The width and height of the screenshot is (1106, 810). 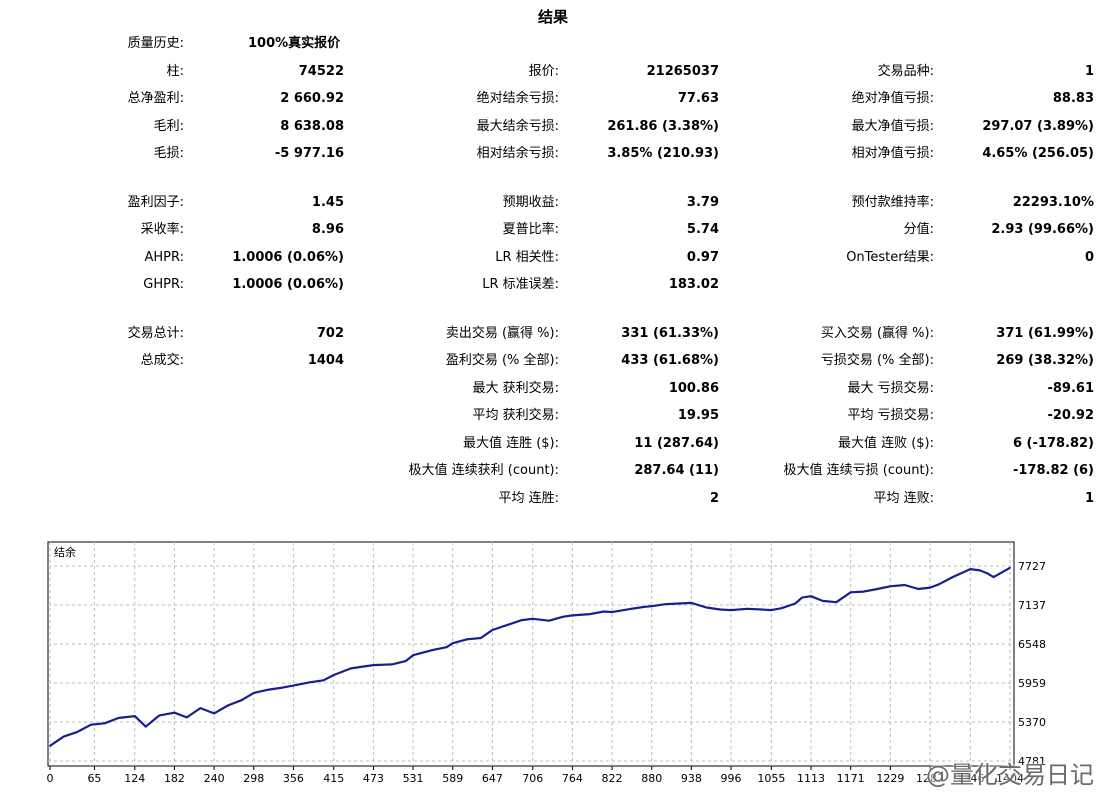 I want to click on stat-label: 平均 连胜:, so click(x=528, y=498).